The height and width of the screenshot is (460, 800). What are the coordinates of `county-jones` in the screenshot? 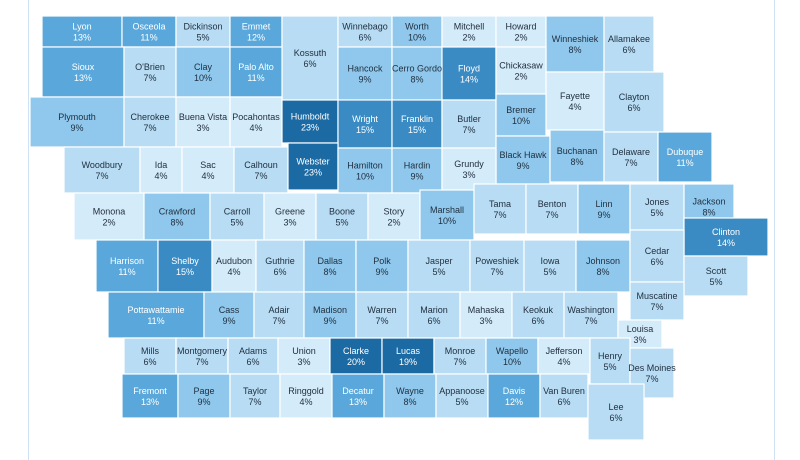 It's located at (657, 207).